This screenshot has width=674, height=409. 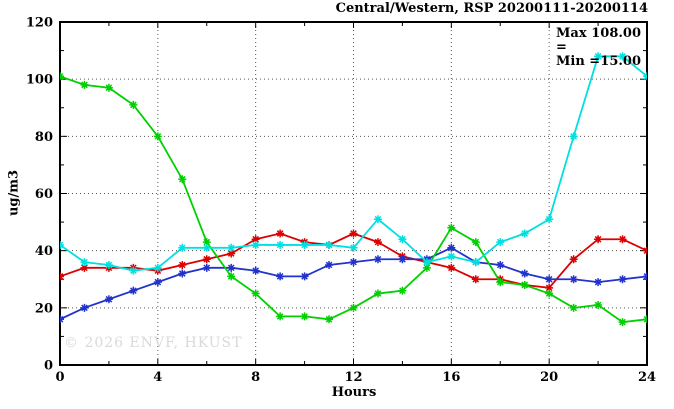 I want to click on y-tick-label: 80, so click(x=44, y=137).